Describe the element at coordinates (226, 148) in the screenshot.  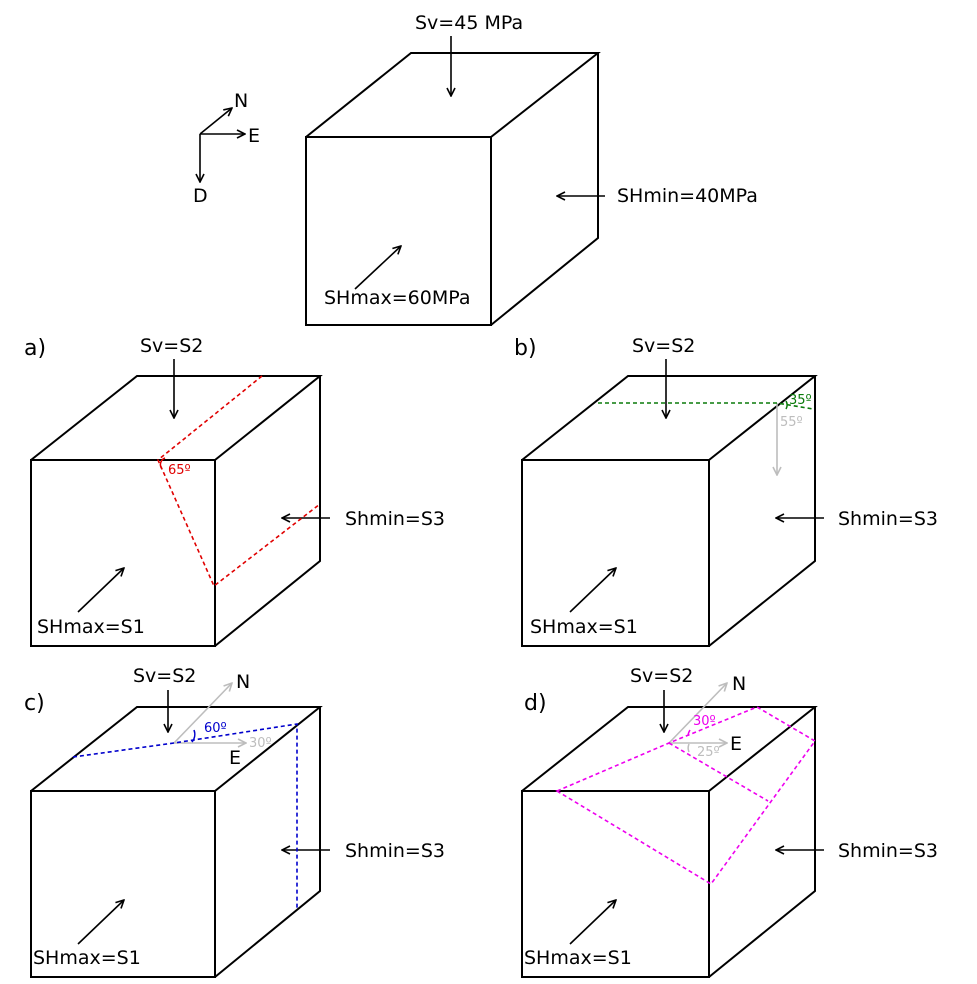
I see `compass: N E D` at that location.